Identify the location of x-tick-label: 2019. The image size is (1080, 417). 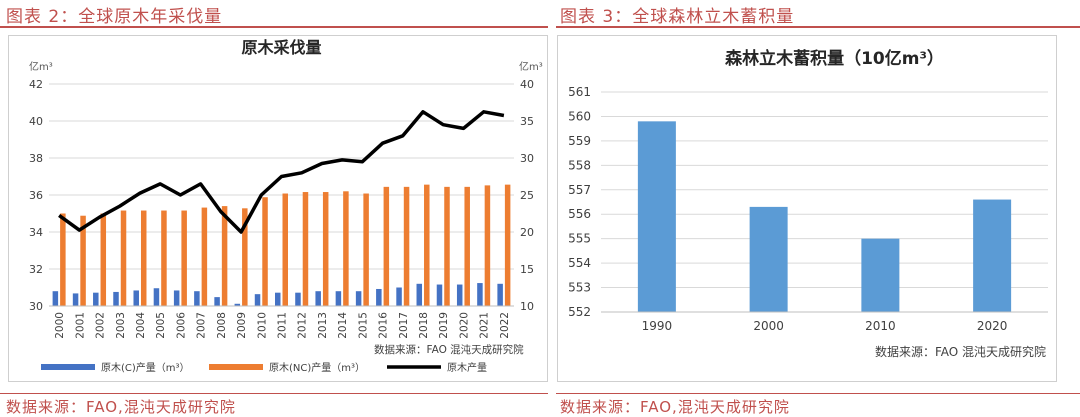
(444, 325).